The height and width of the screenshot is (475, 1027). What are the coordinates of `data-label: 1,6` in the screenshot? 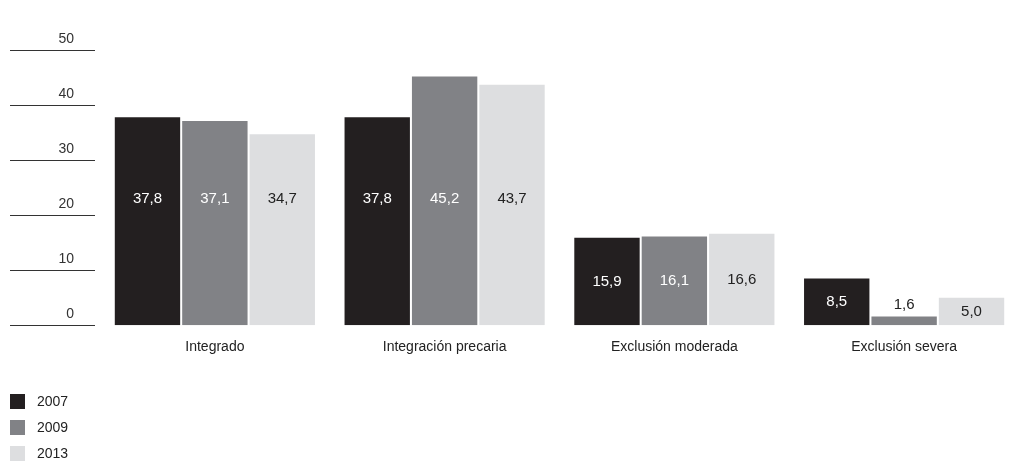 It's located at (904, 303).